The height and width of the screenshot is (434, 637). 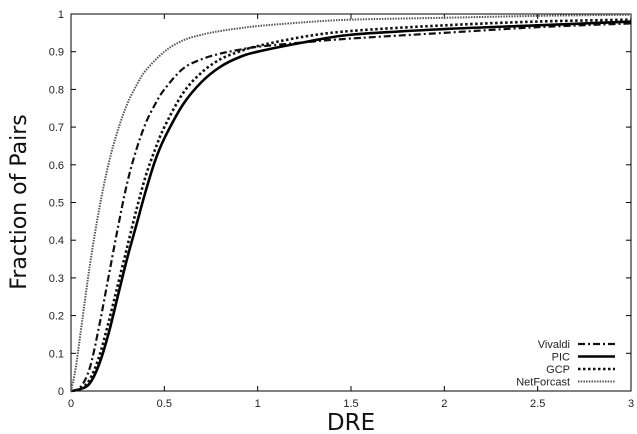 I want to click on y-tick-label: 0.9, so click(x=56, y=53).